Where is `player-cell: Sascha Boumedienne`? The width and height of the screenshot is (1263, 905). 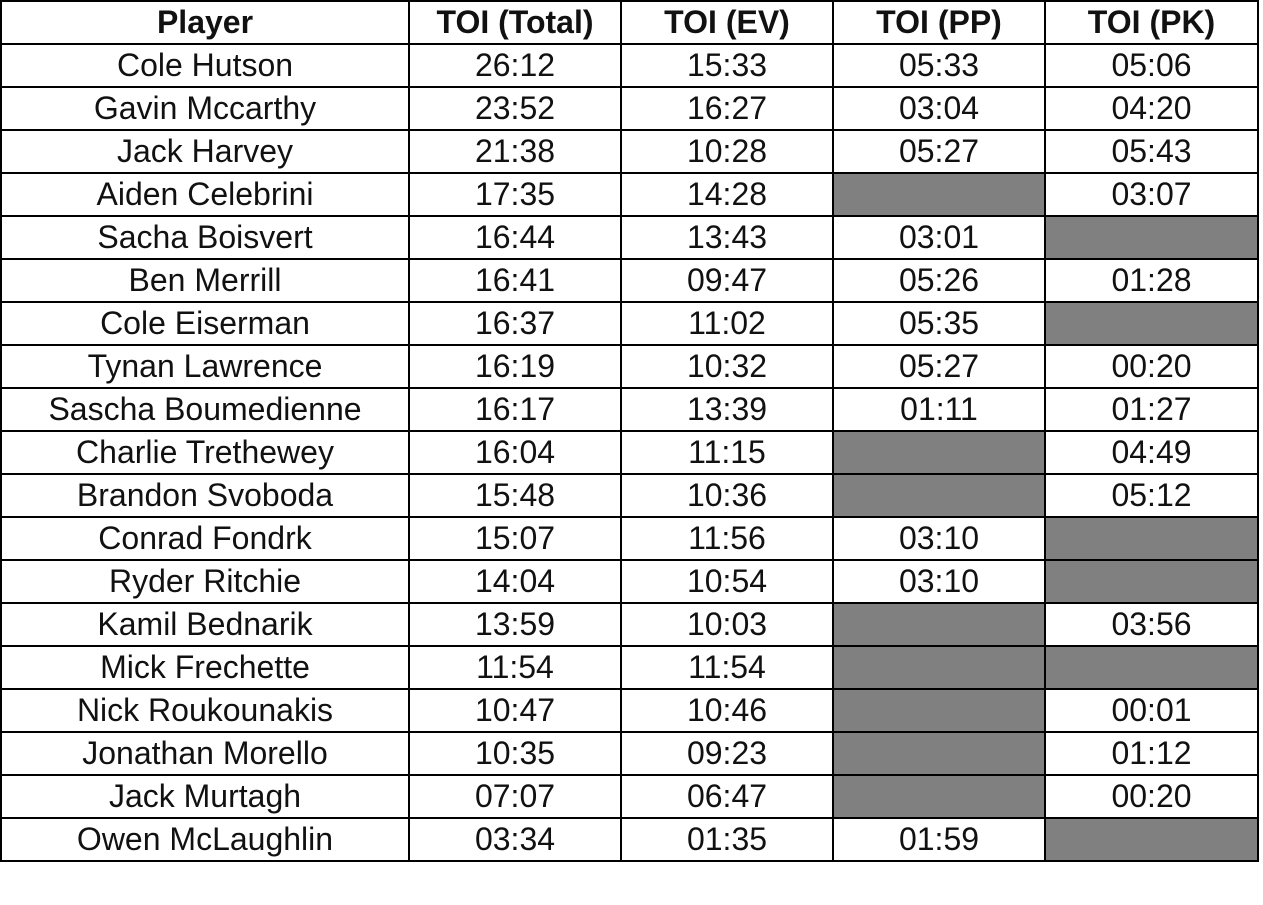 player-cell: Sascha Boumedienne is located at coordinates (205, 409).